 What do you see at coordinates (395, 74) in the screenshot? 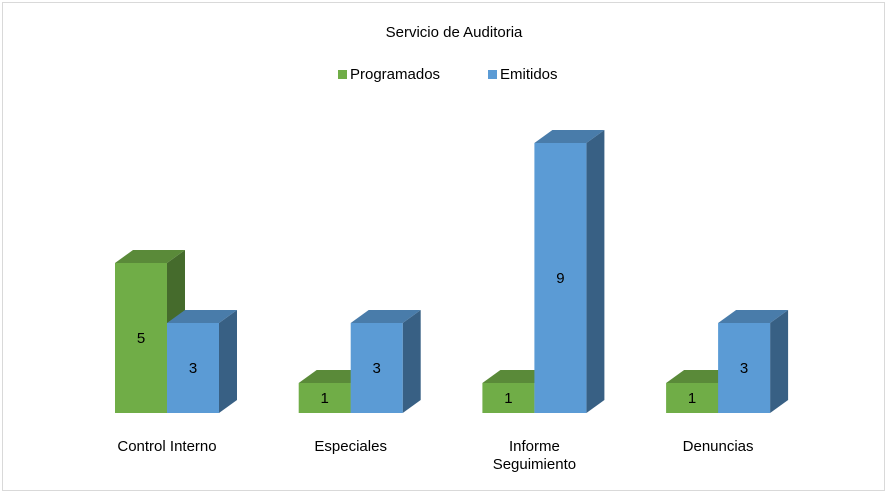
I see `legend-label: Programados` at bounding box center [395, 74].